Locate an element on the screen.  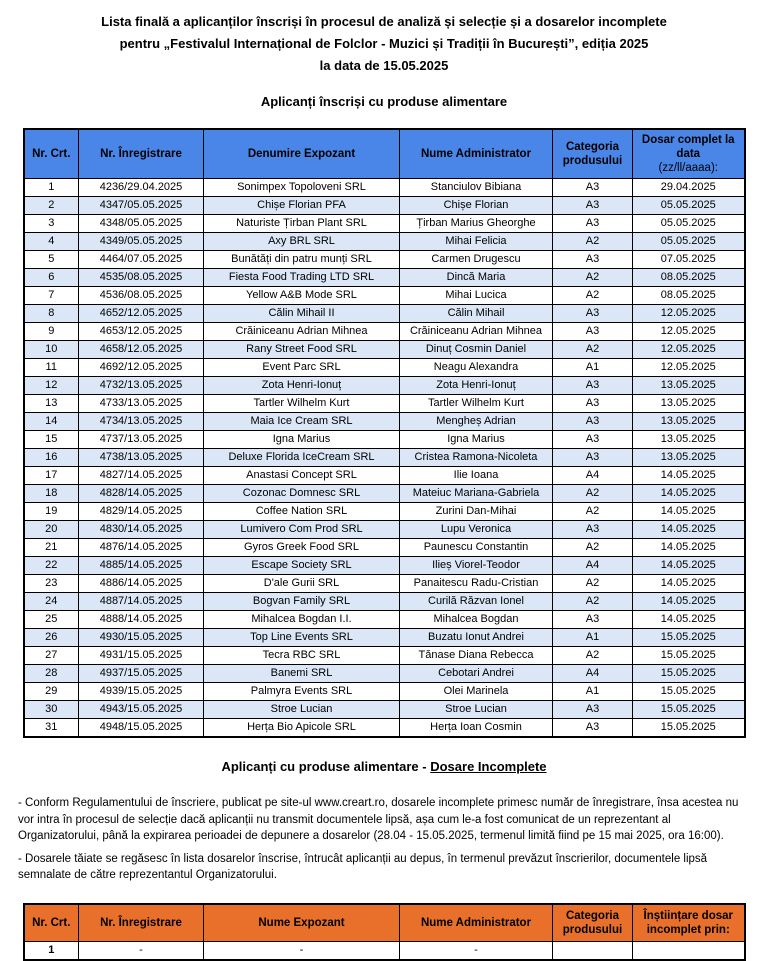
table-cell: - is located at coordinates (141, 951).